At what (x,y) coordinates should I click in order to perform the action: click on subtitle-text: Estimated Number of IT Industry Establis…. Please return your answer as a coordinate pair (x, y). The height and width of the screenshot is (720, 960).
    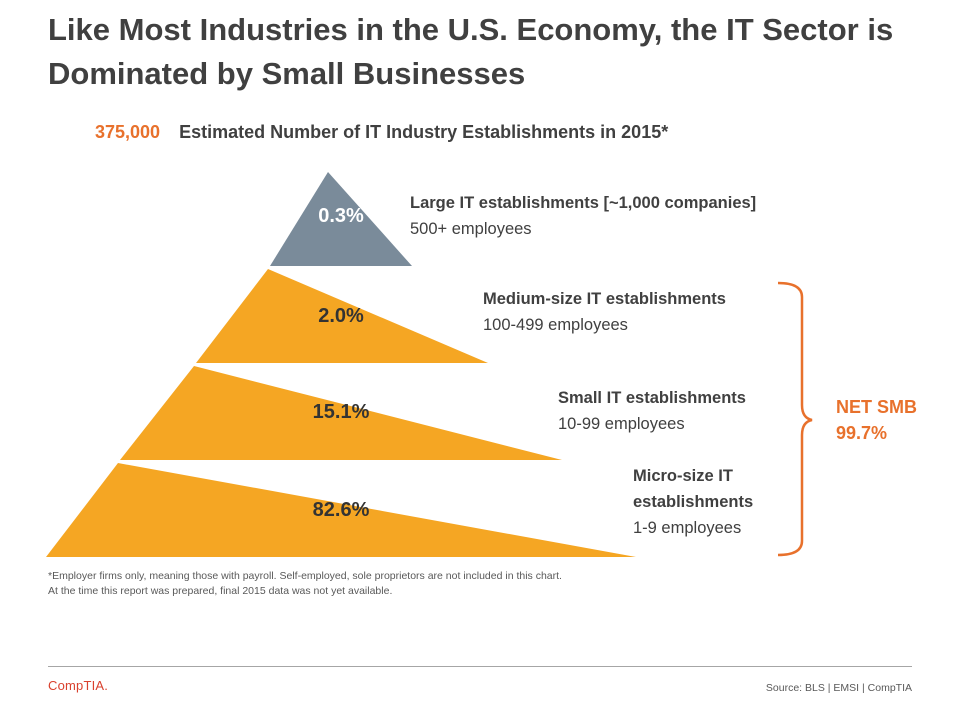
    Looking at the image, I should click on (424, 132).